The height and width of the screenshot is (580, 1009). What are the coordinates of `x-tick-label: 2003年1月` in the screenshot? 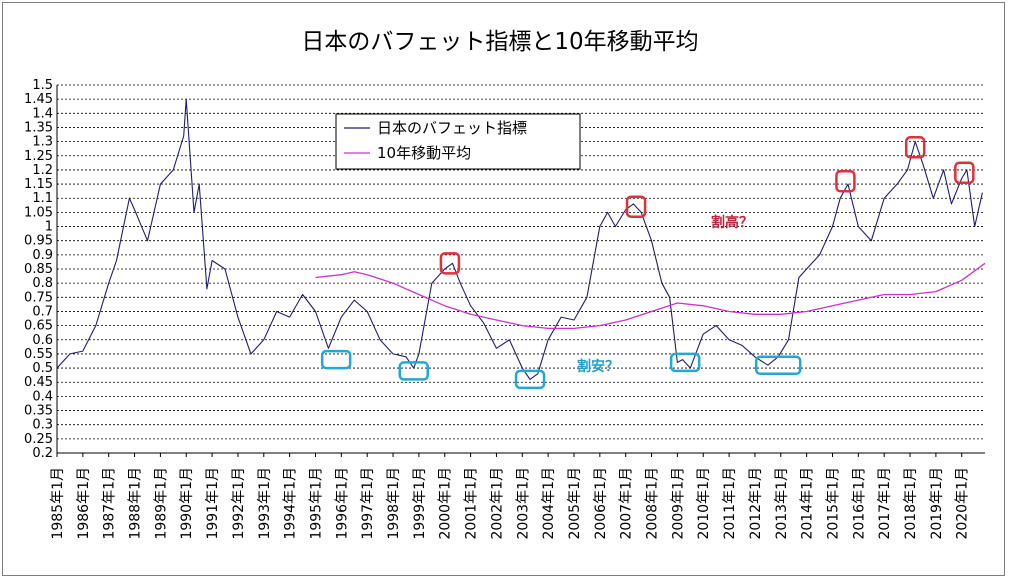 It's located at (523, 503).